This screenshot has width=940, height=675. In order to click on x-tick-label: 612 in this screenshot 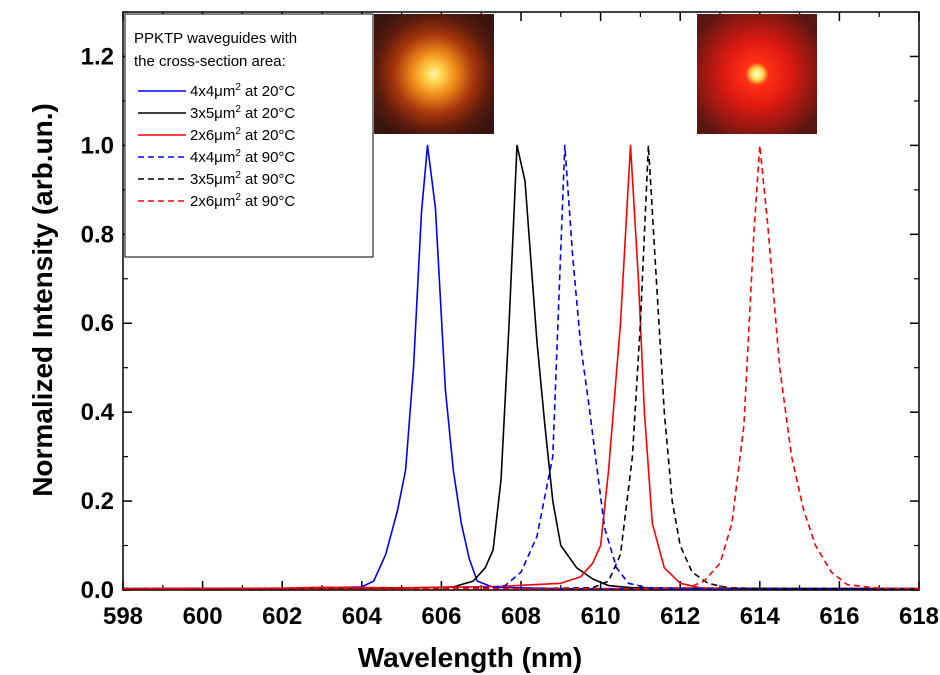, I will do `click(680, 616)`.